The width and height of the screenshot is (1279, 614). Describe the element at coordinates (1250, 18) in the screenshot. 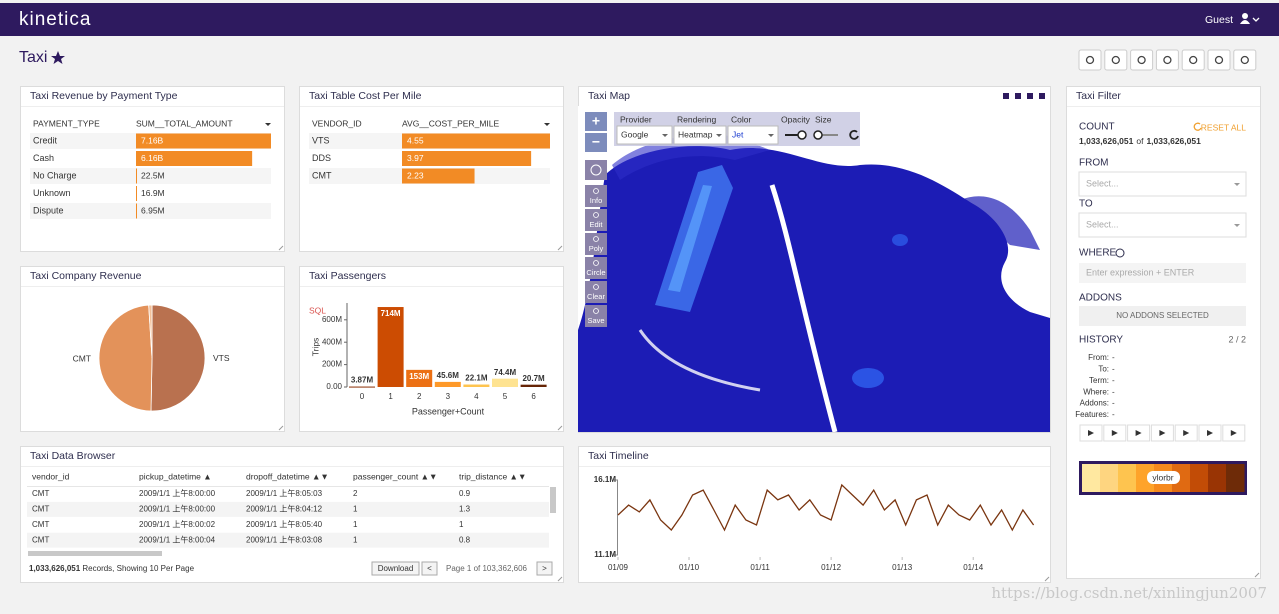

I see `user-icon` at that location.